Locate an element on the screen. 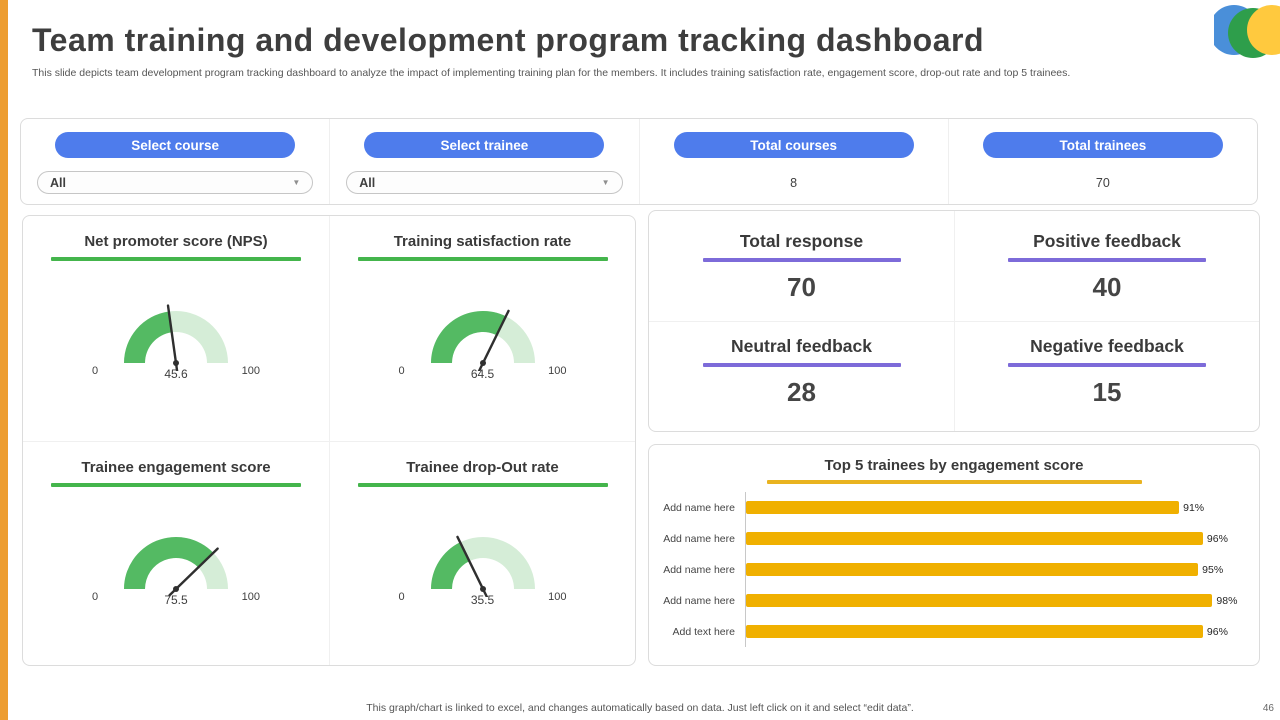 The height and width of the screenshot is (720, 1280). bar-row: Add name here 95% is located at coordinates (952, 569).